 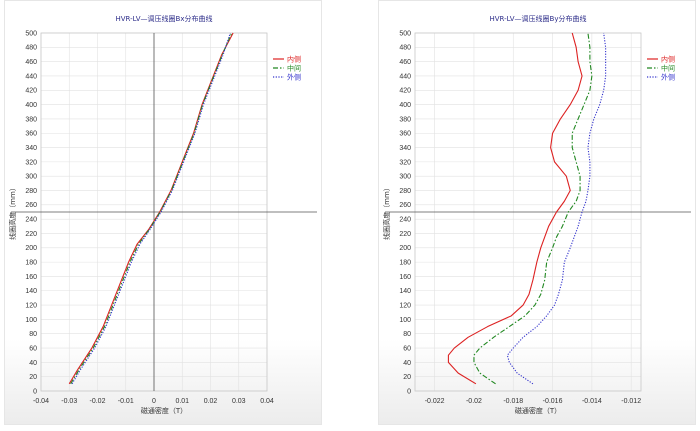 What do you see at coordinates (69, 401) in the screenshot?
I see `x-tick-label: -0.03` at bounding box center [69, 401].